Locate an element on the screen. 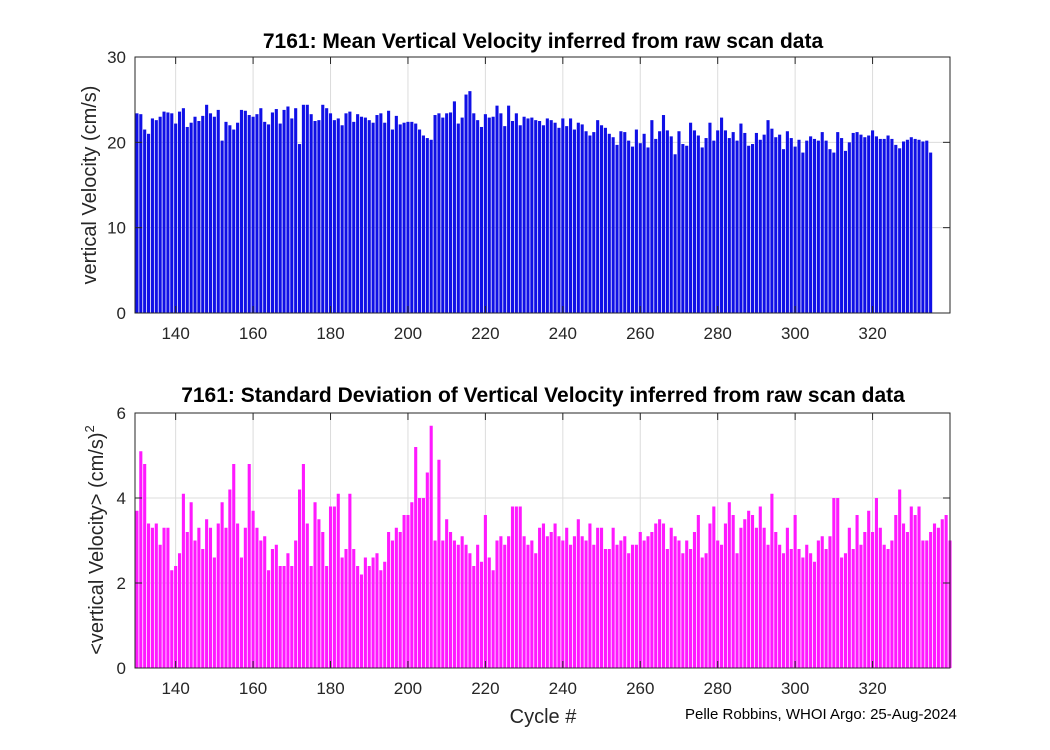  x-tick-label: 300 is located at coordinates (795, 688).